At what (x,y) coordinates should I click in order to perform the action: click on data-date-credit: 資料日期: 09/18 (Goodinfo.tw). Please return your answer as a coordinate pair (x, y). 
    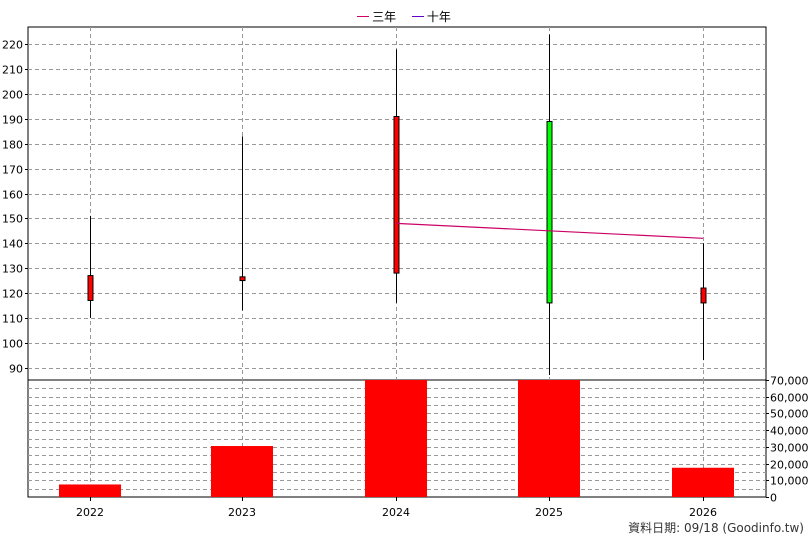
    Looking at the image, I should click on (716, 528).